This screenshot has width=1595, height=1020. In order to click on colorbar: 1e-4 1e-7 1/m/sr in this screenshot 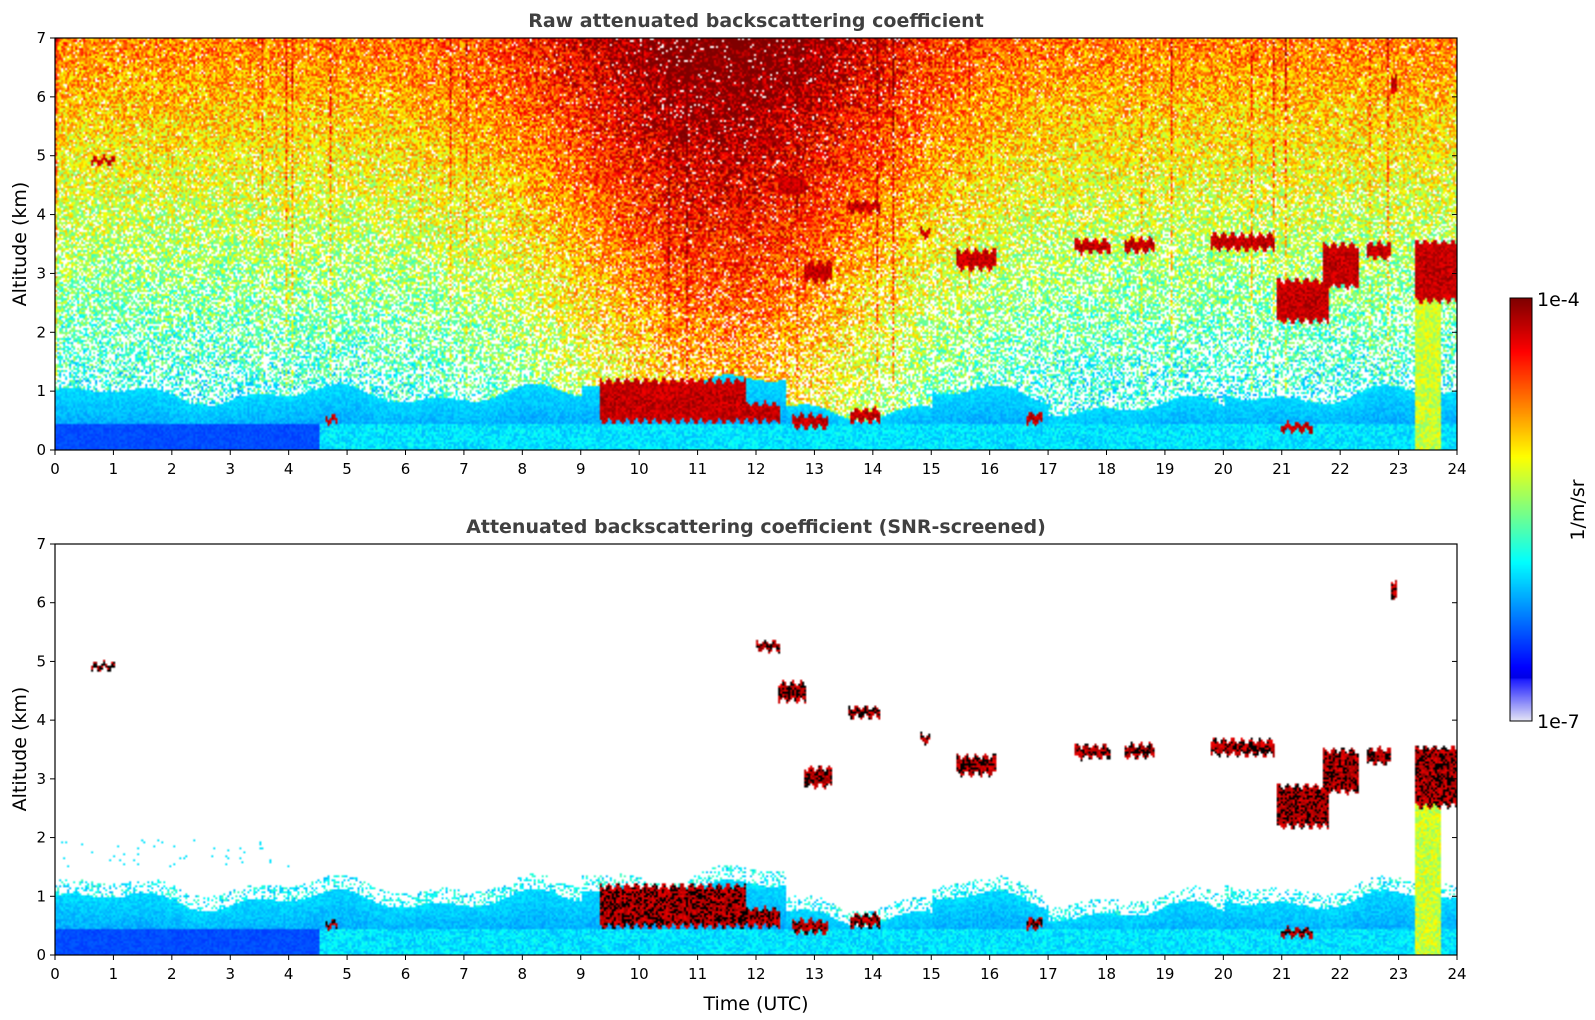, I will do `click(1549, 511)`.